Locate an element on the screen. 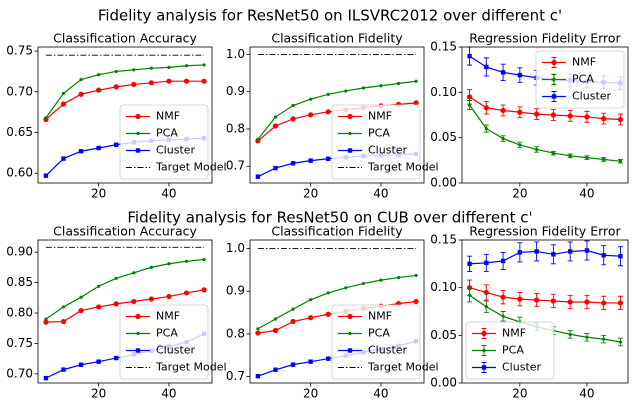 This screenshot has height=405, width=632. subplot-title: Regression Fidelity Error is located at coordinates (545, 231).